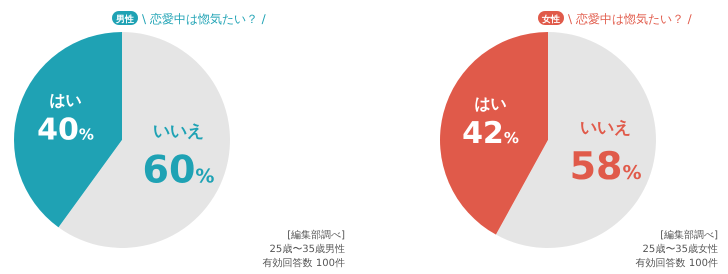 The height and width of the screenshot is (274, 728). I want to click on data-label: 58%, so click(606, 166).